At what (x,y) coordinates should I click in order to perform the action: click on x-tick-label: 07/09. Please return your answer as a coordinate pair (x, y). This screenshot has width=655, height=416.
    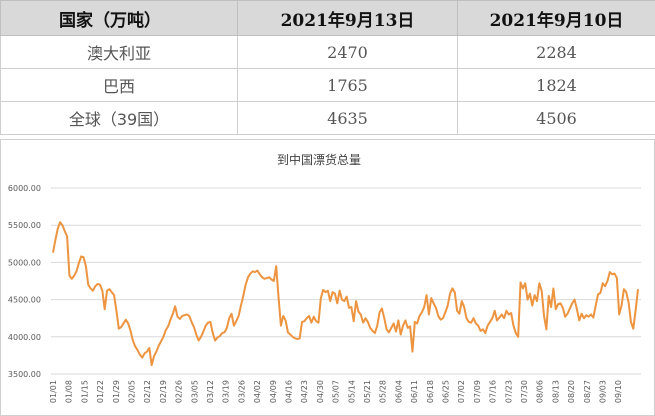
    Looking at the image, I should click on (477, 391).